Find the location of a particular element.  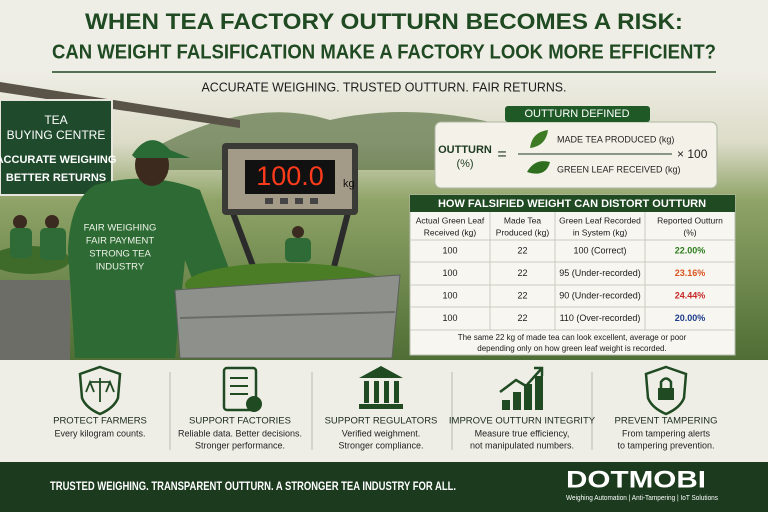

shirt-text: FAIR PAYMENT is located at coordinates (120, 241).